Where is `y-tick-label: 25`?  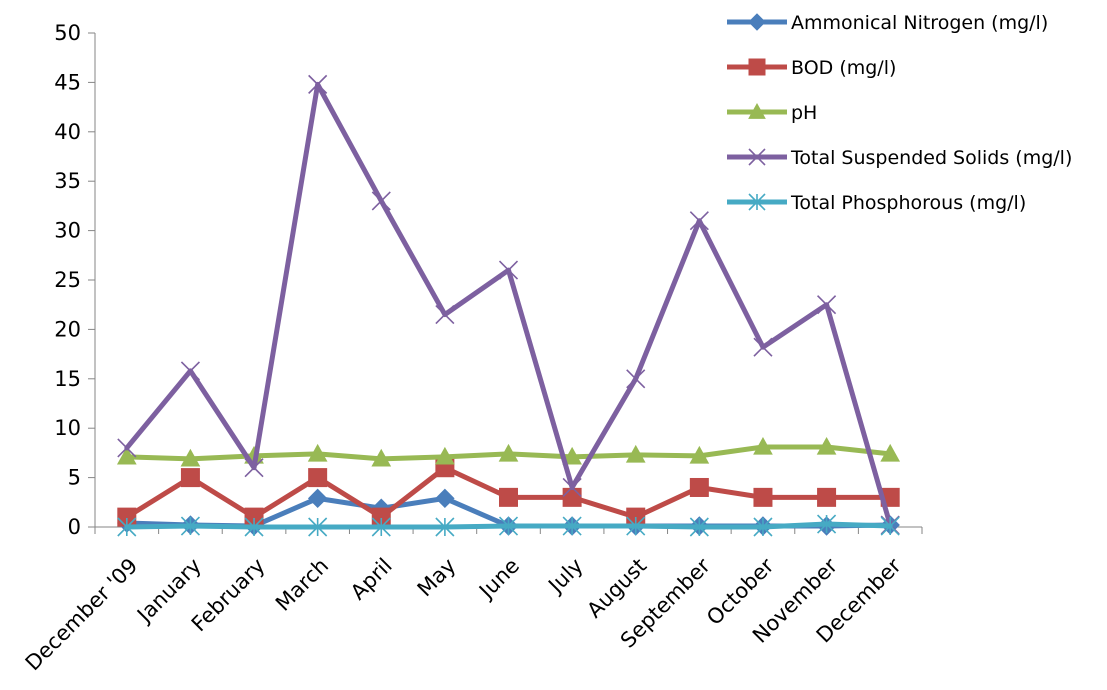 y-tick-label: 25 is located at coordinates (67, 280).